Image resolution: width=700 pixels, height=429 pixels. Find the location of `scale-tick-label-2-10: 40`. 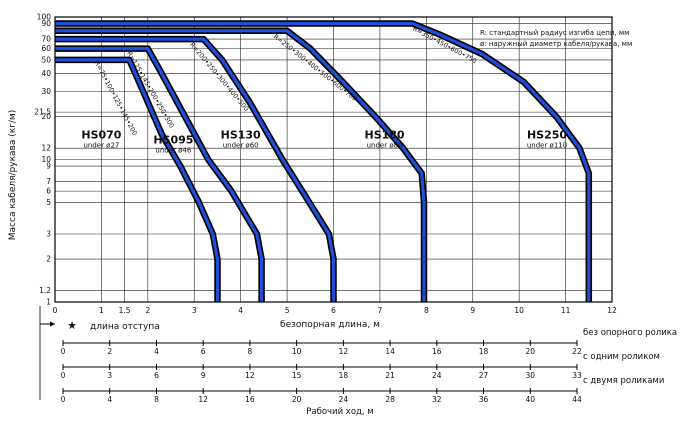

scale-tick-label-2-10: 40 is located at coordinates (530, 399).